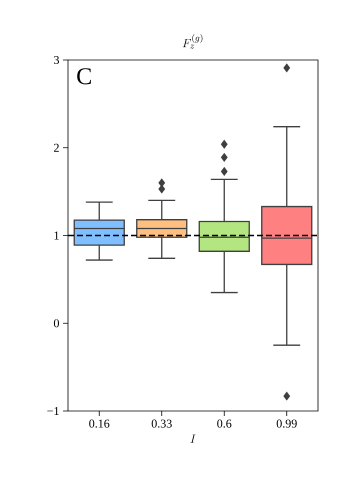 The width and height of the screenshot is (354, 504). Describe the element at coordinates (84, 76) in the screenshot. I see `annotation: C` at that location.